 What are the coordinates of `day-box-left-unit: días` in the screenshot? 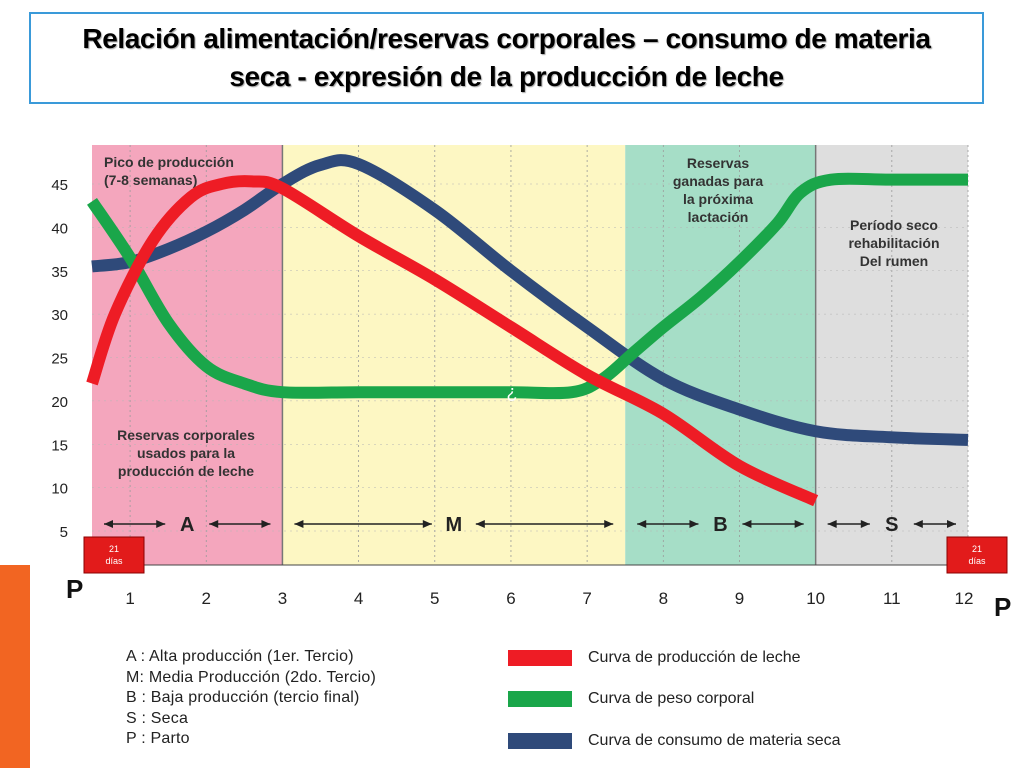 It's located at (114, 561).